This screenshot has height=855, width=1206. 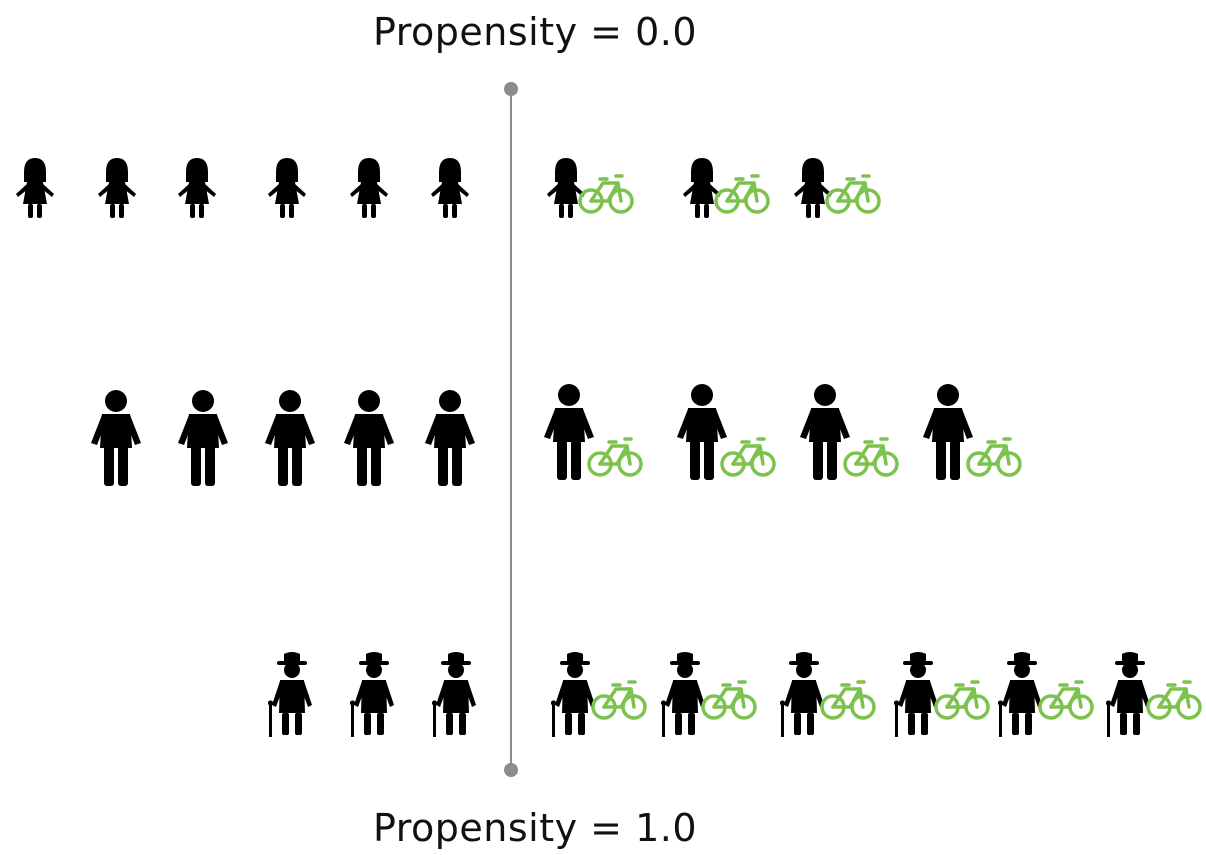 What do you see at coordinates (511, 89) in the screenshot?
I see `axis-top-endpoint` at bounding box center [511, 89].